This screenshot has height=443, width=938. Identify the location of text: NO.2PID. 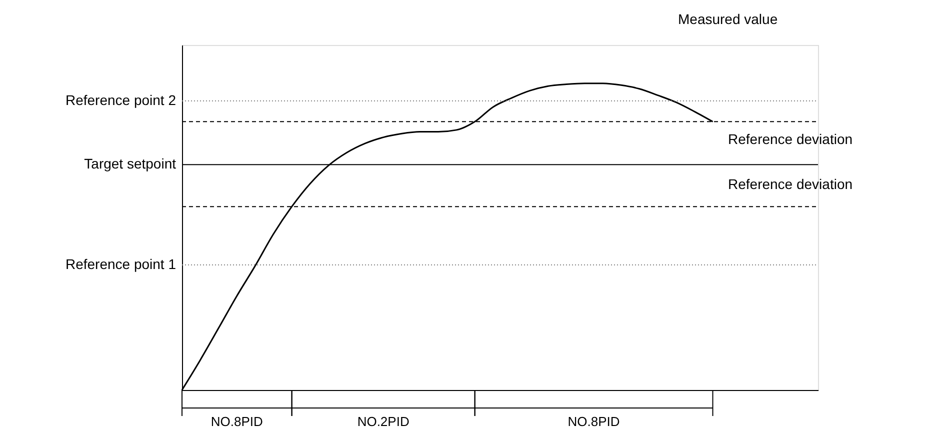
(383, 421).